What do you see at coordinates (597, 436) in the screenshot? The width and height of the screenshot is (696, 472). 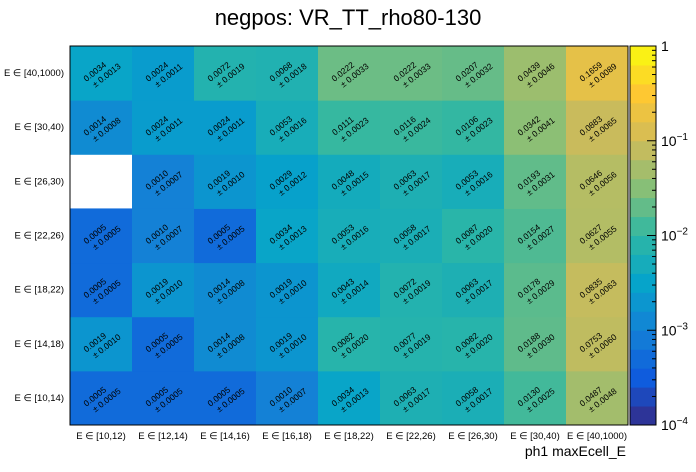 I see `x-tick-label: E ∈ [40,1000)` at bounding box center [597, 436].